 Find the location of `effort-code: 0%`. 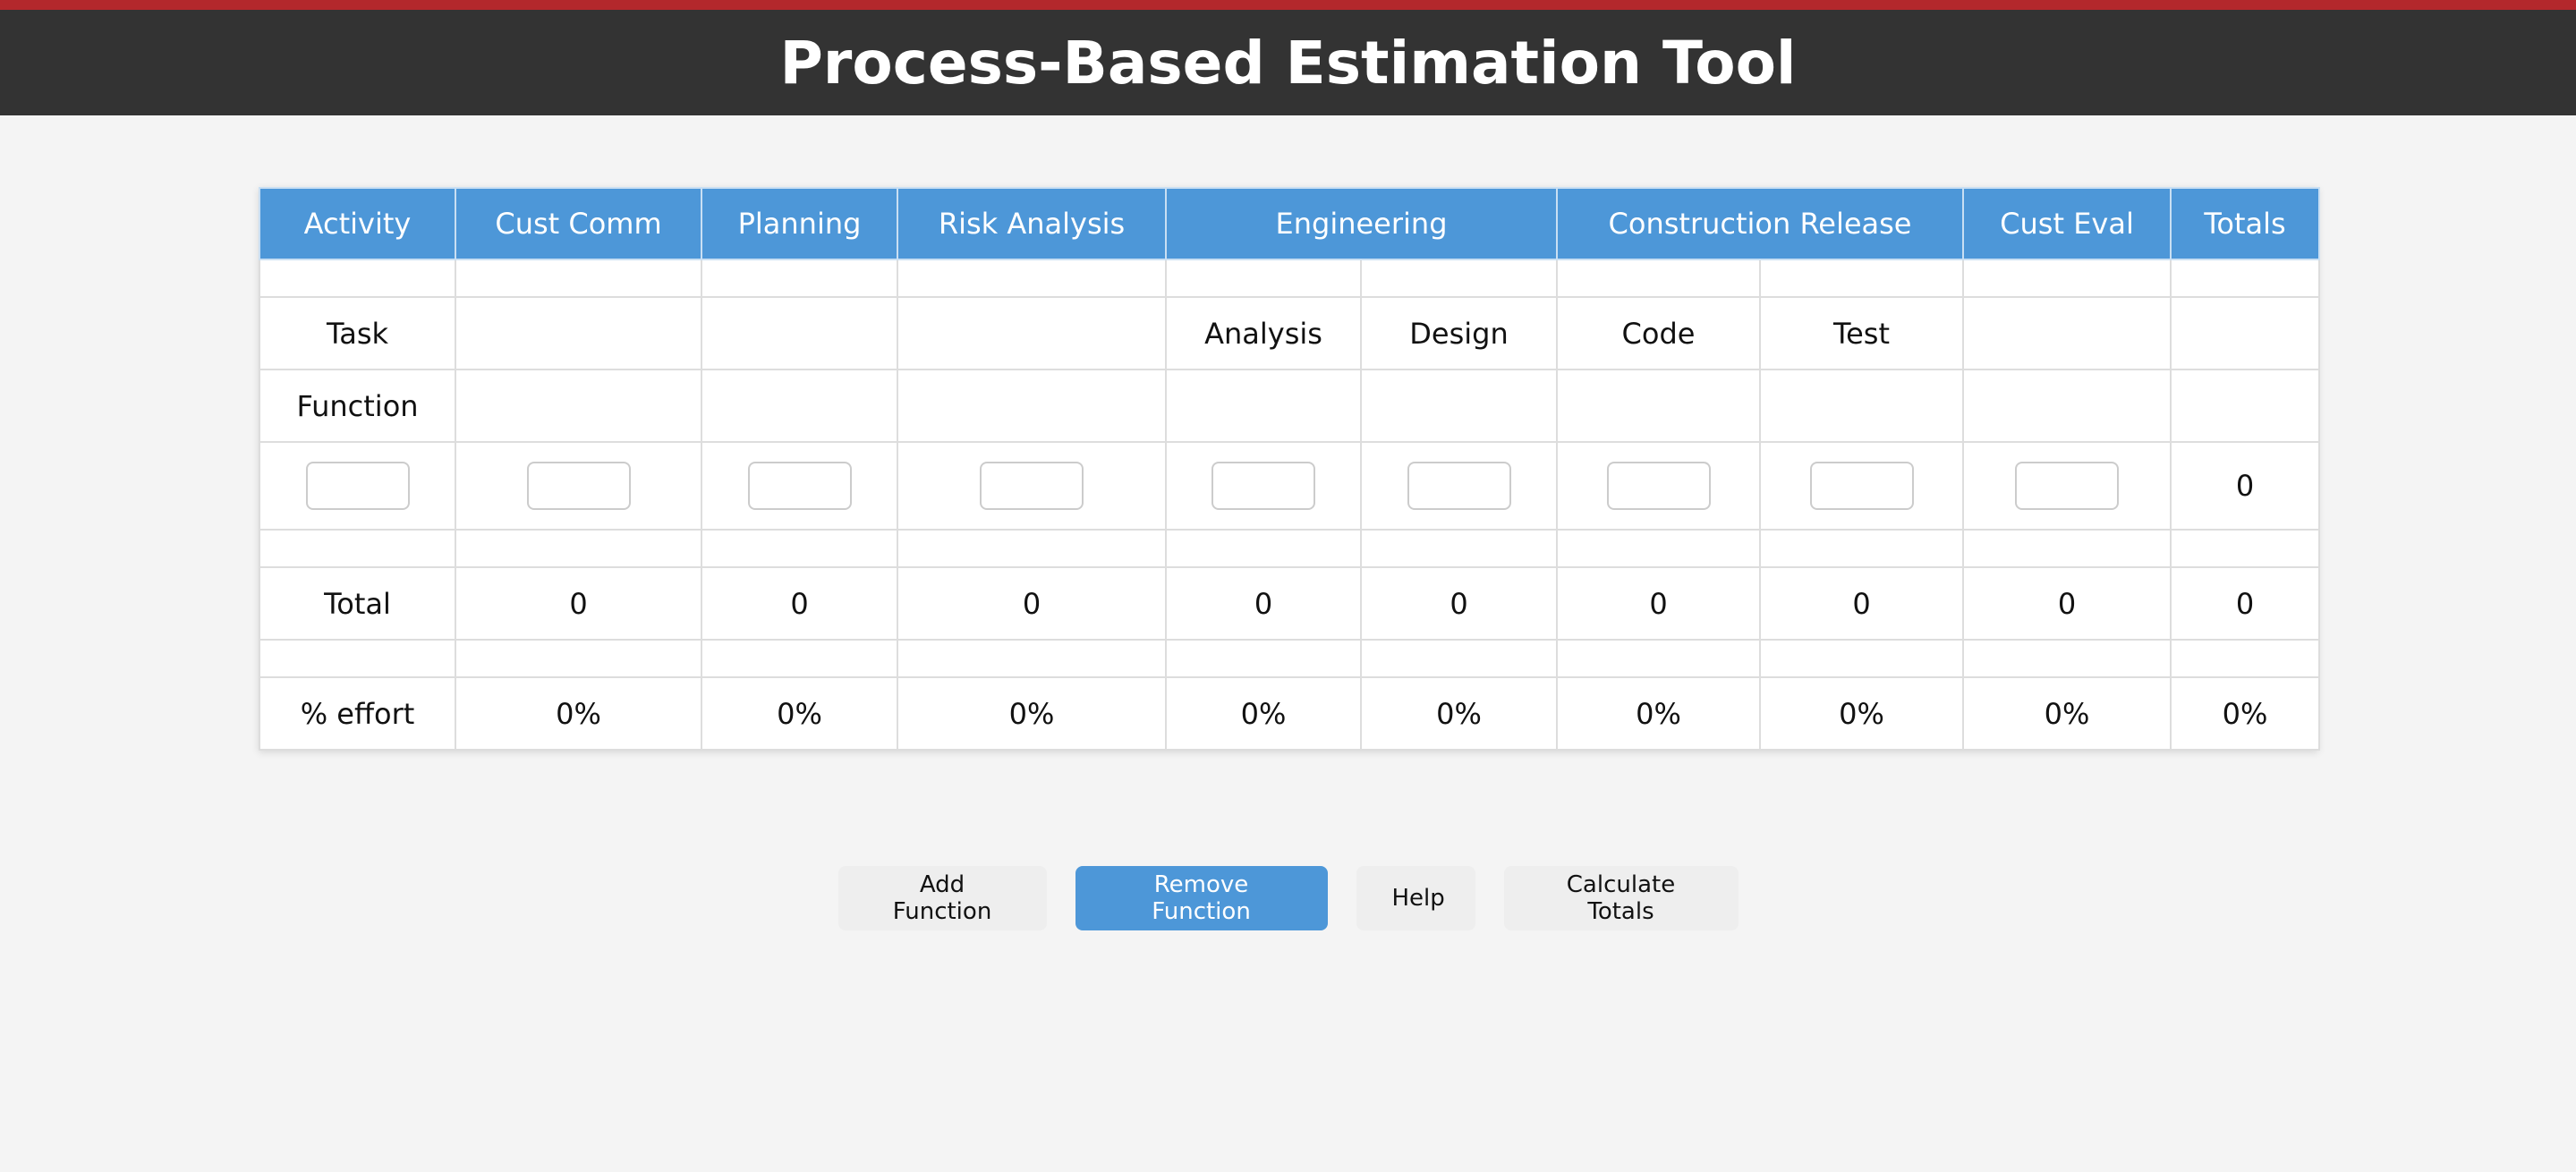

effort-code: 0% is located at coordinates (1658, 714).